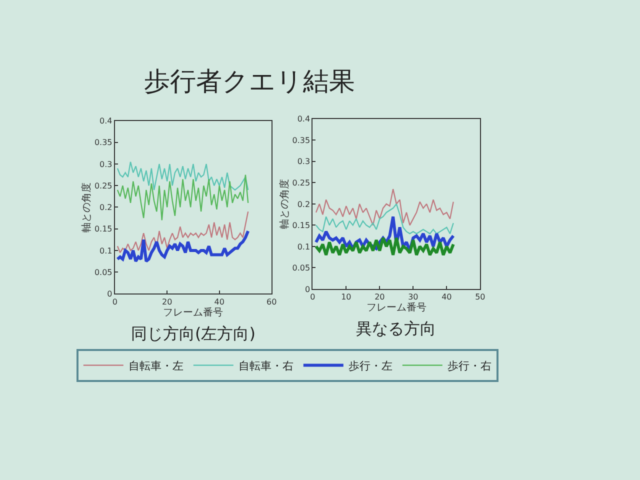 The image size is (640, 480). What do you see at coordinates (156, 366) in the screenshot?
I see `legend-label: 自転車・左` at bounding box center [156, 366].